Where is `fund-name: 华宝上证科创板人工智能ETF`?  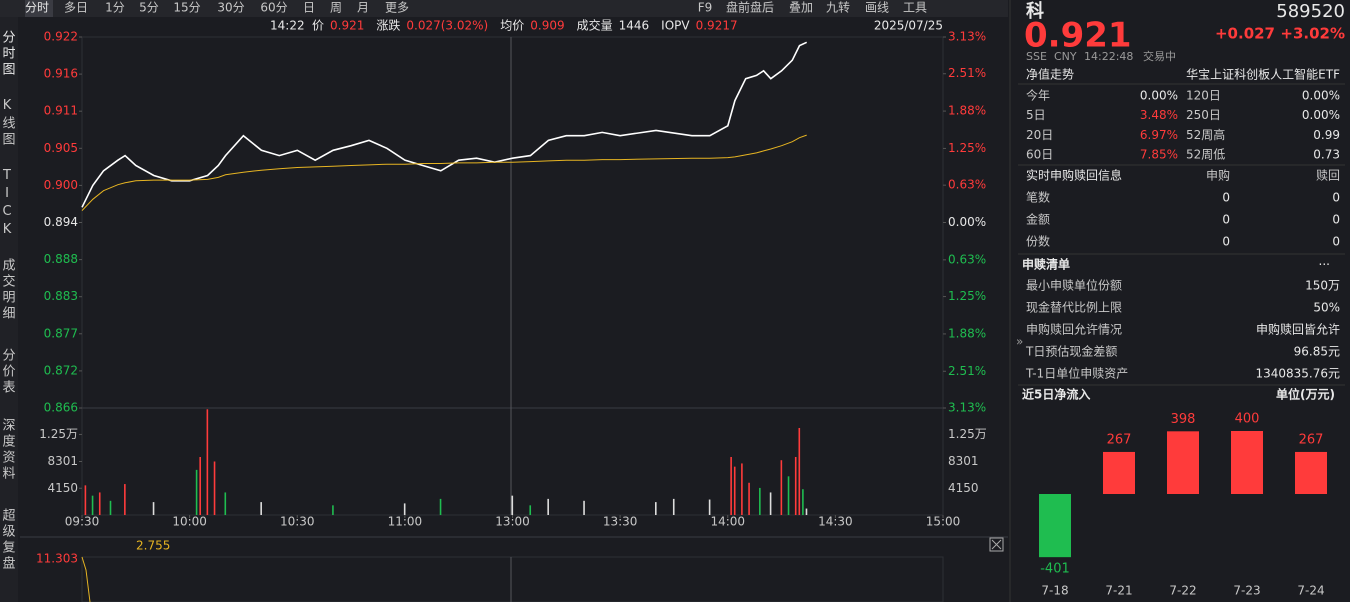
fund-name: 华宝上证科创板人工智能ETF is located at coordinates (1263, 74).